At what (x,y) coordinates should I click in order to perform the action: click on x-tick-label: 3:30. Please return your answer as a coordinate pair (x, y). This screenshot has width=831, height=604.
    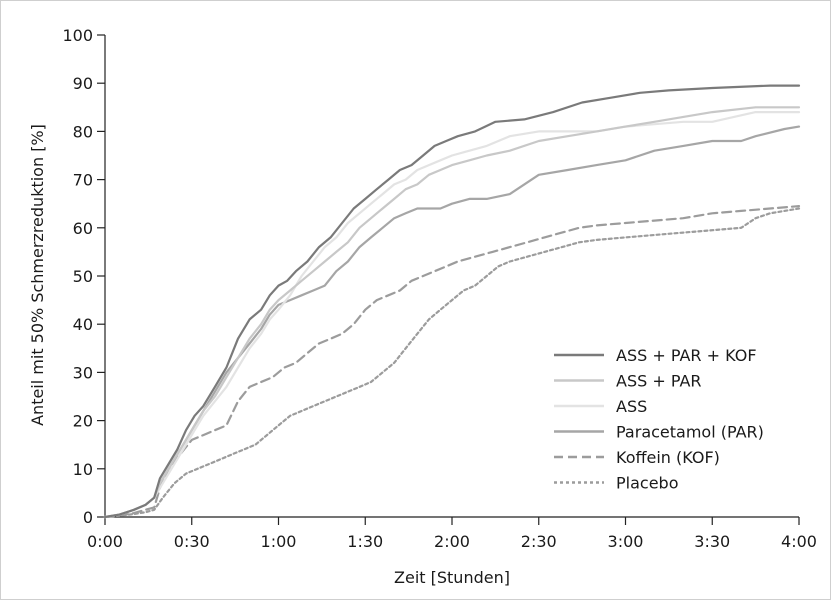
    Looking at the image, I should click on (712, 541).